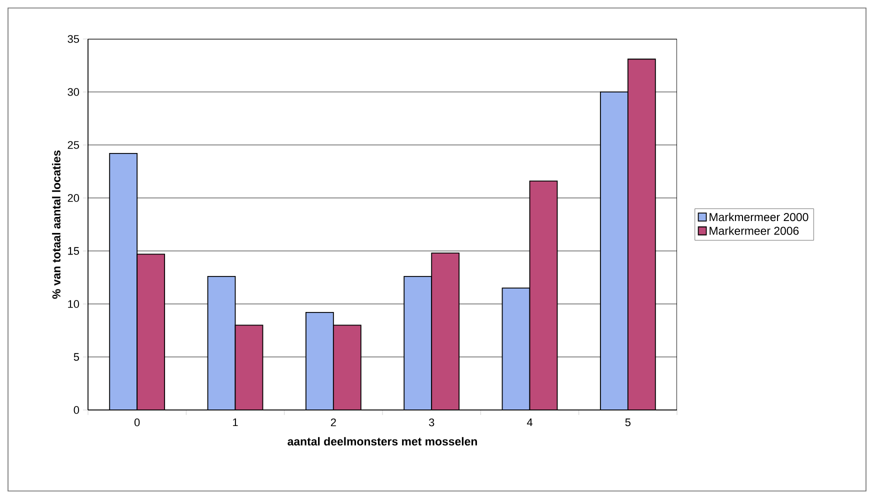 The width and height of the screenshot is (871, 495). Describe the element at coordinates (56, 224) in the screenshot. I see `y-axis-title: % van totaal aantal locaties` at that location.